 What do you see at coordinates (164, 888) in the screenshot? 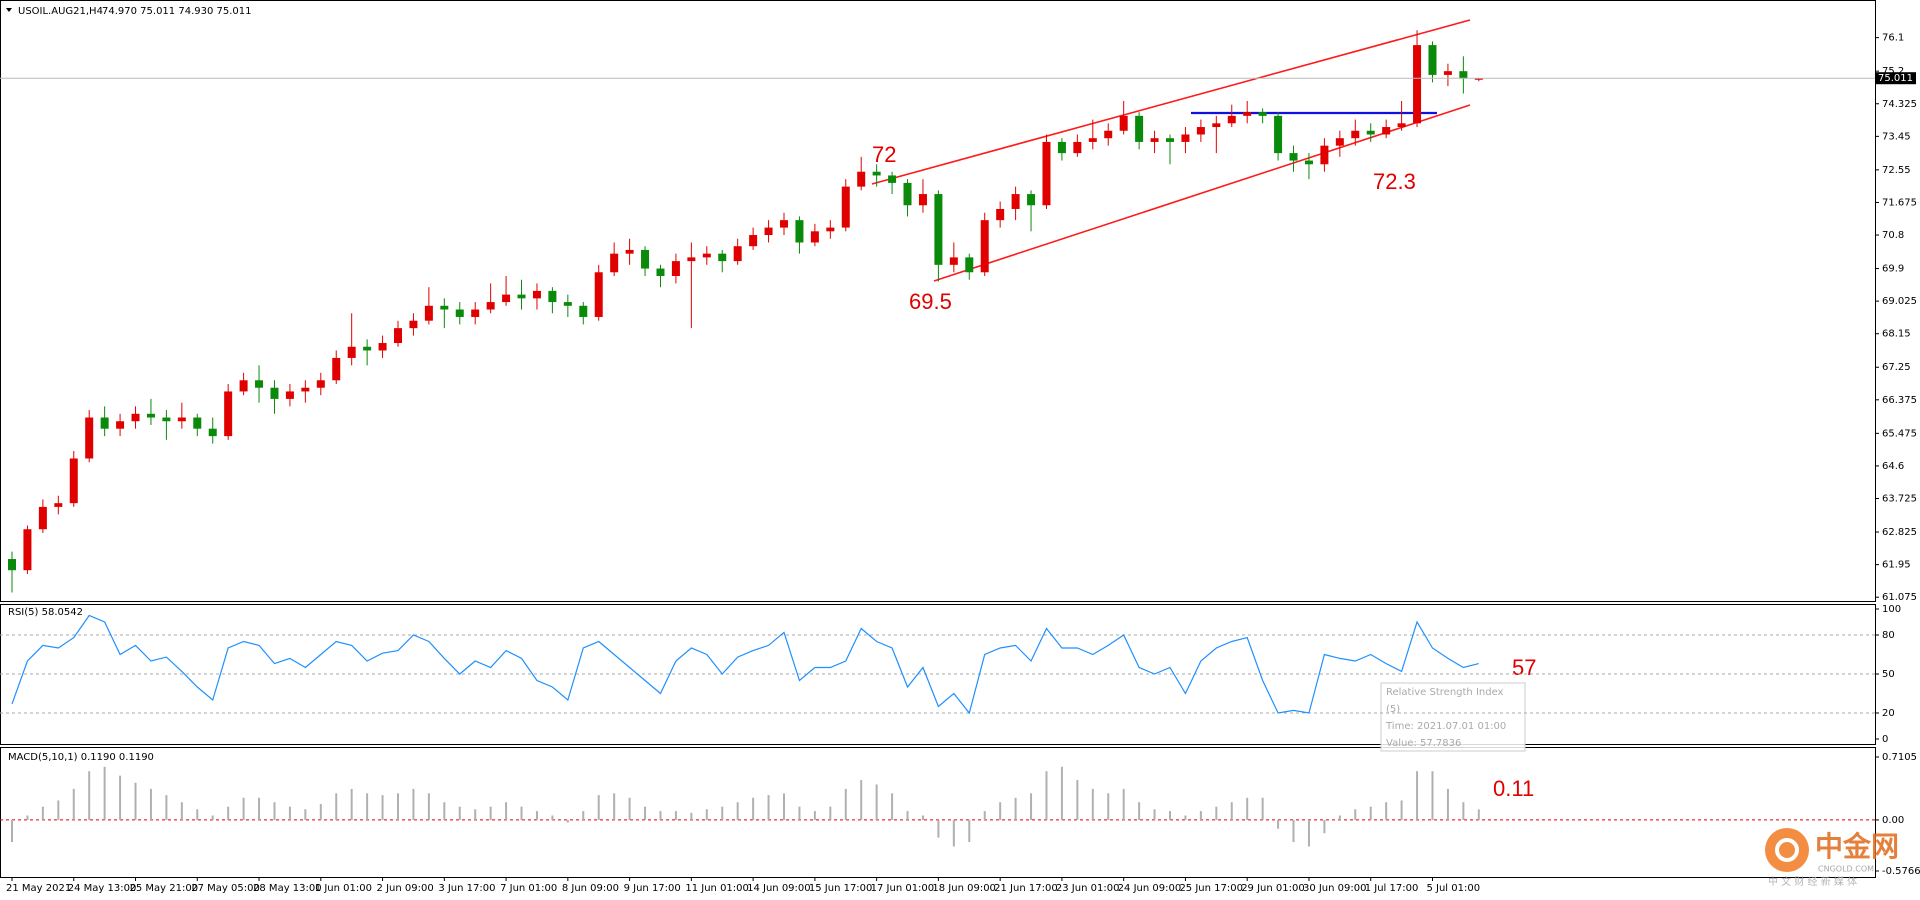
I see `x-tick-label: 25 May 21:00` at bounding box center [164, 888].